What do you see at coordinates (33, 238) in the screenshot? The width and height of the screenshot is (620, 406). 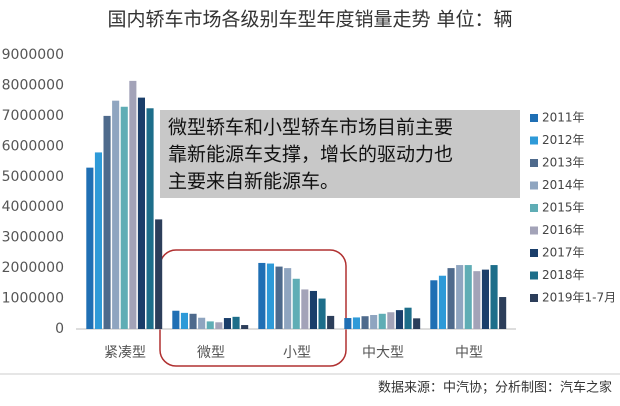 I see `y-tick-label: 3000000` at bounding box center [33, 238].